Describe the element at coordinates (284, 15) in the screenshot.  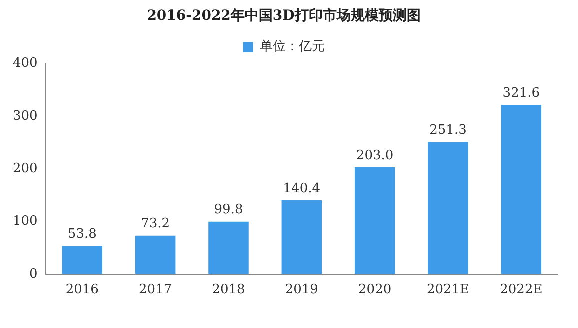
I see `chart-title: 2016-2022年中国3D打印市场规模预测图` at that location.